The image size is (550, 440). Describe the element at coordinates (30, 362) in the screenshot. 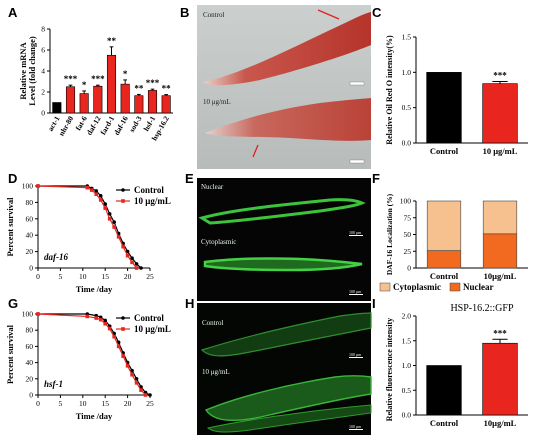

I see `y-tick-label: 40` at that location.